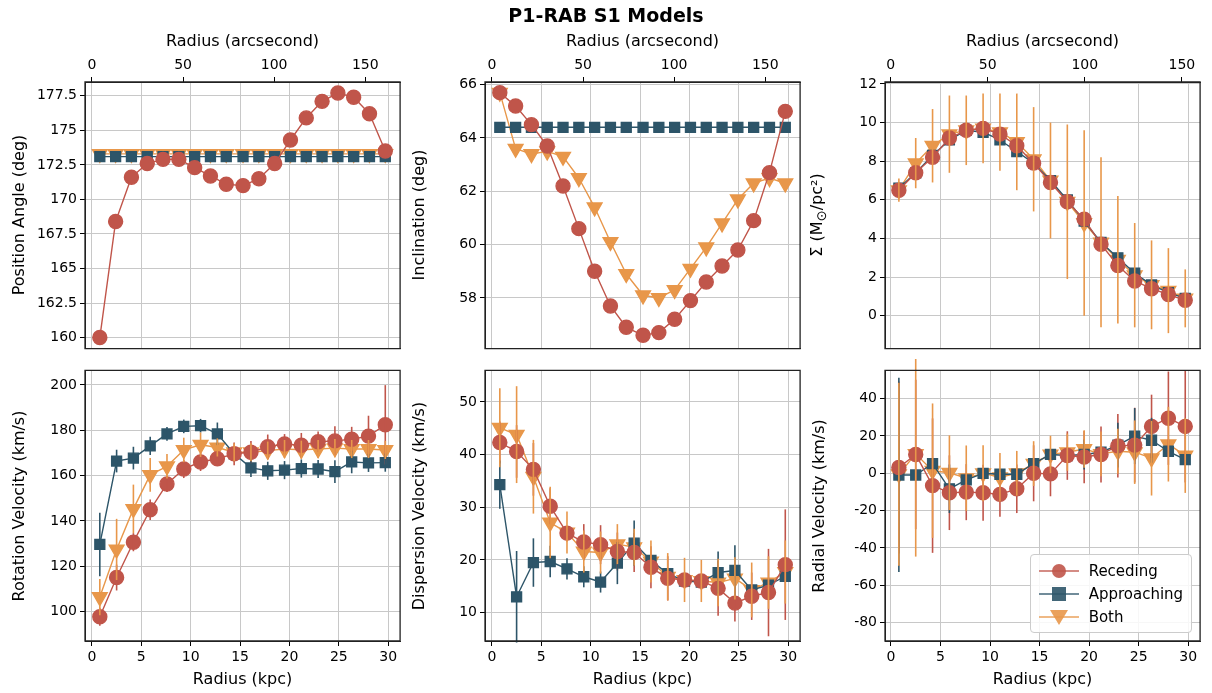 The height and width of the screenshot is (693, 1212). What do you see at coordinates (865, 583) in the screenshot?
I see `y-tick-label: -60` at bounding box center [865, 583].